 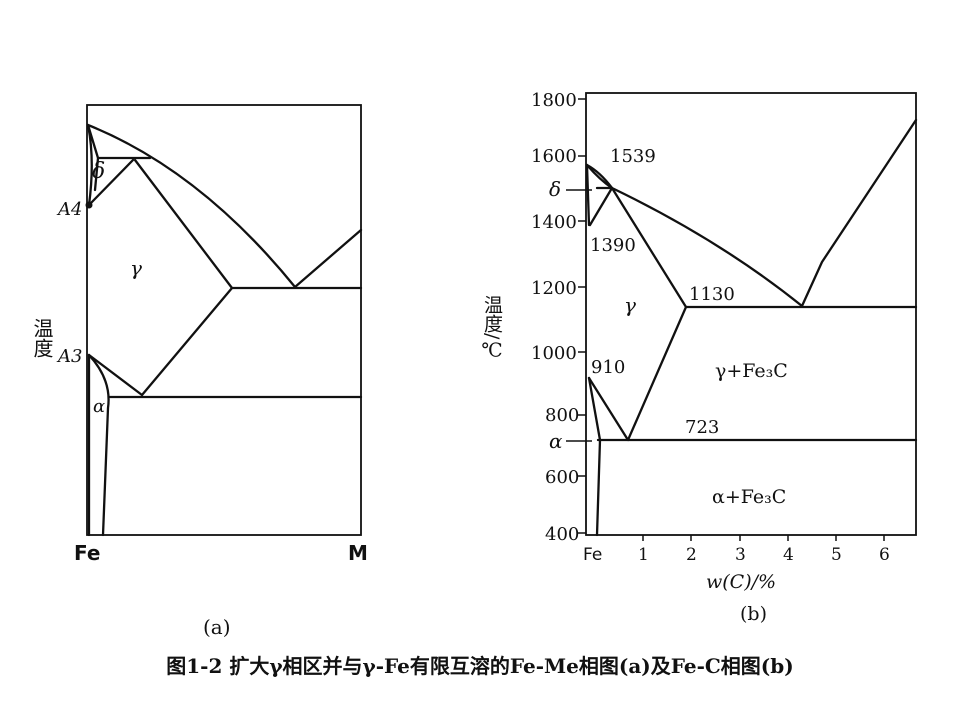 I want to click on value-1539: 1539, so click(x=633, y=156).